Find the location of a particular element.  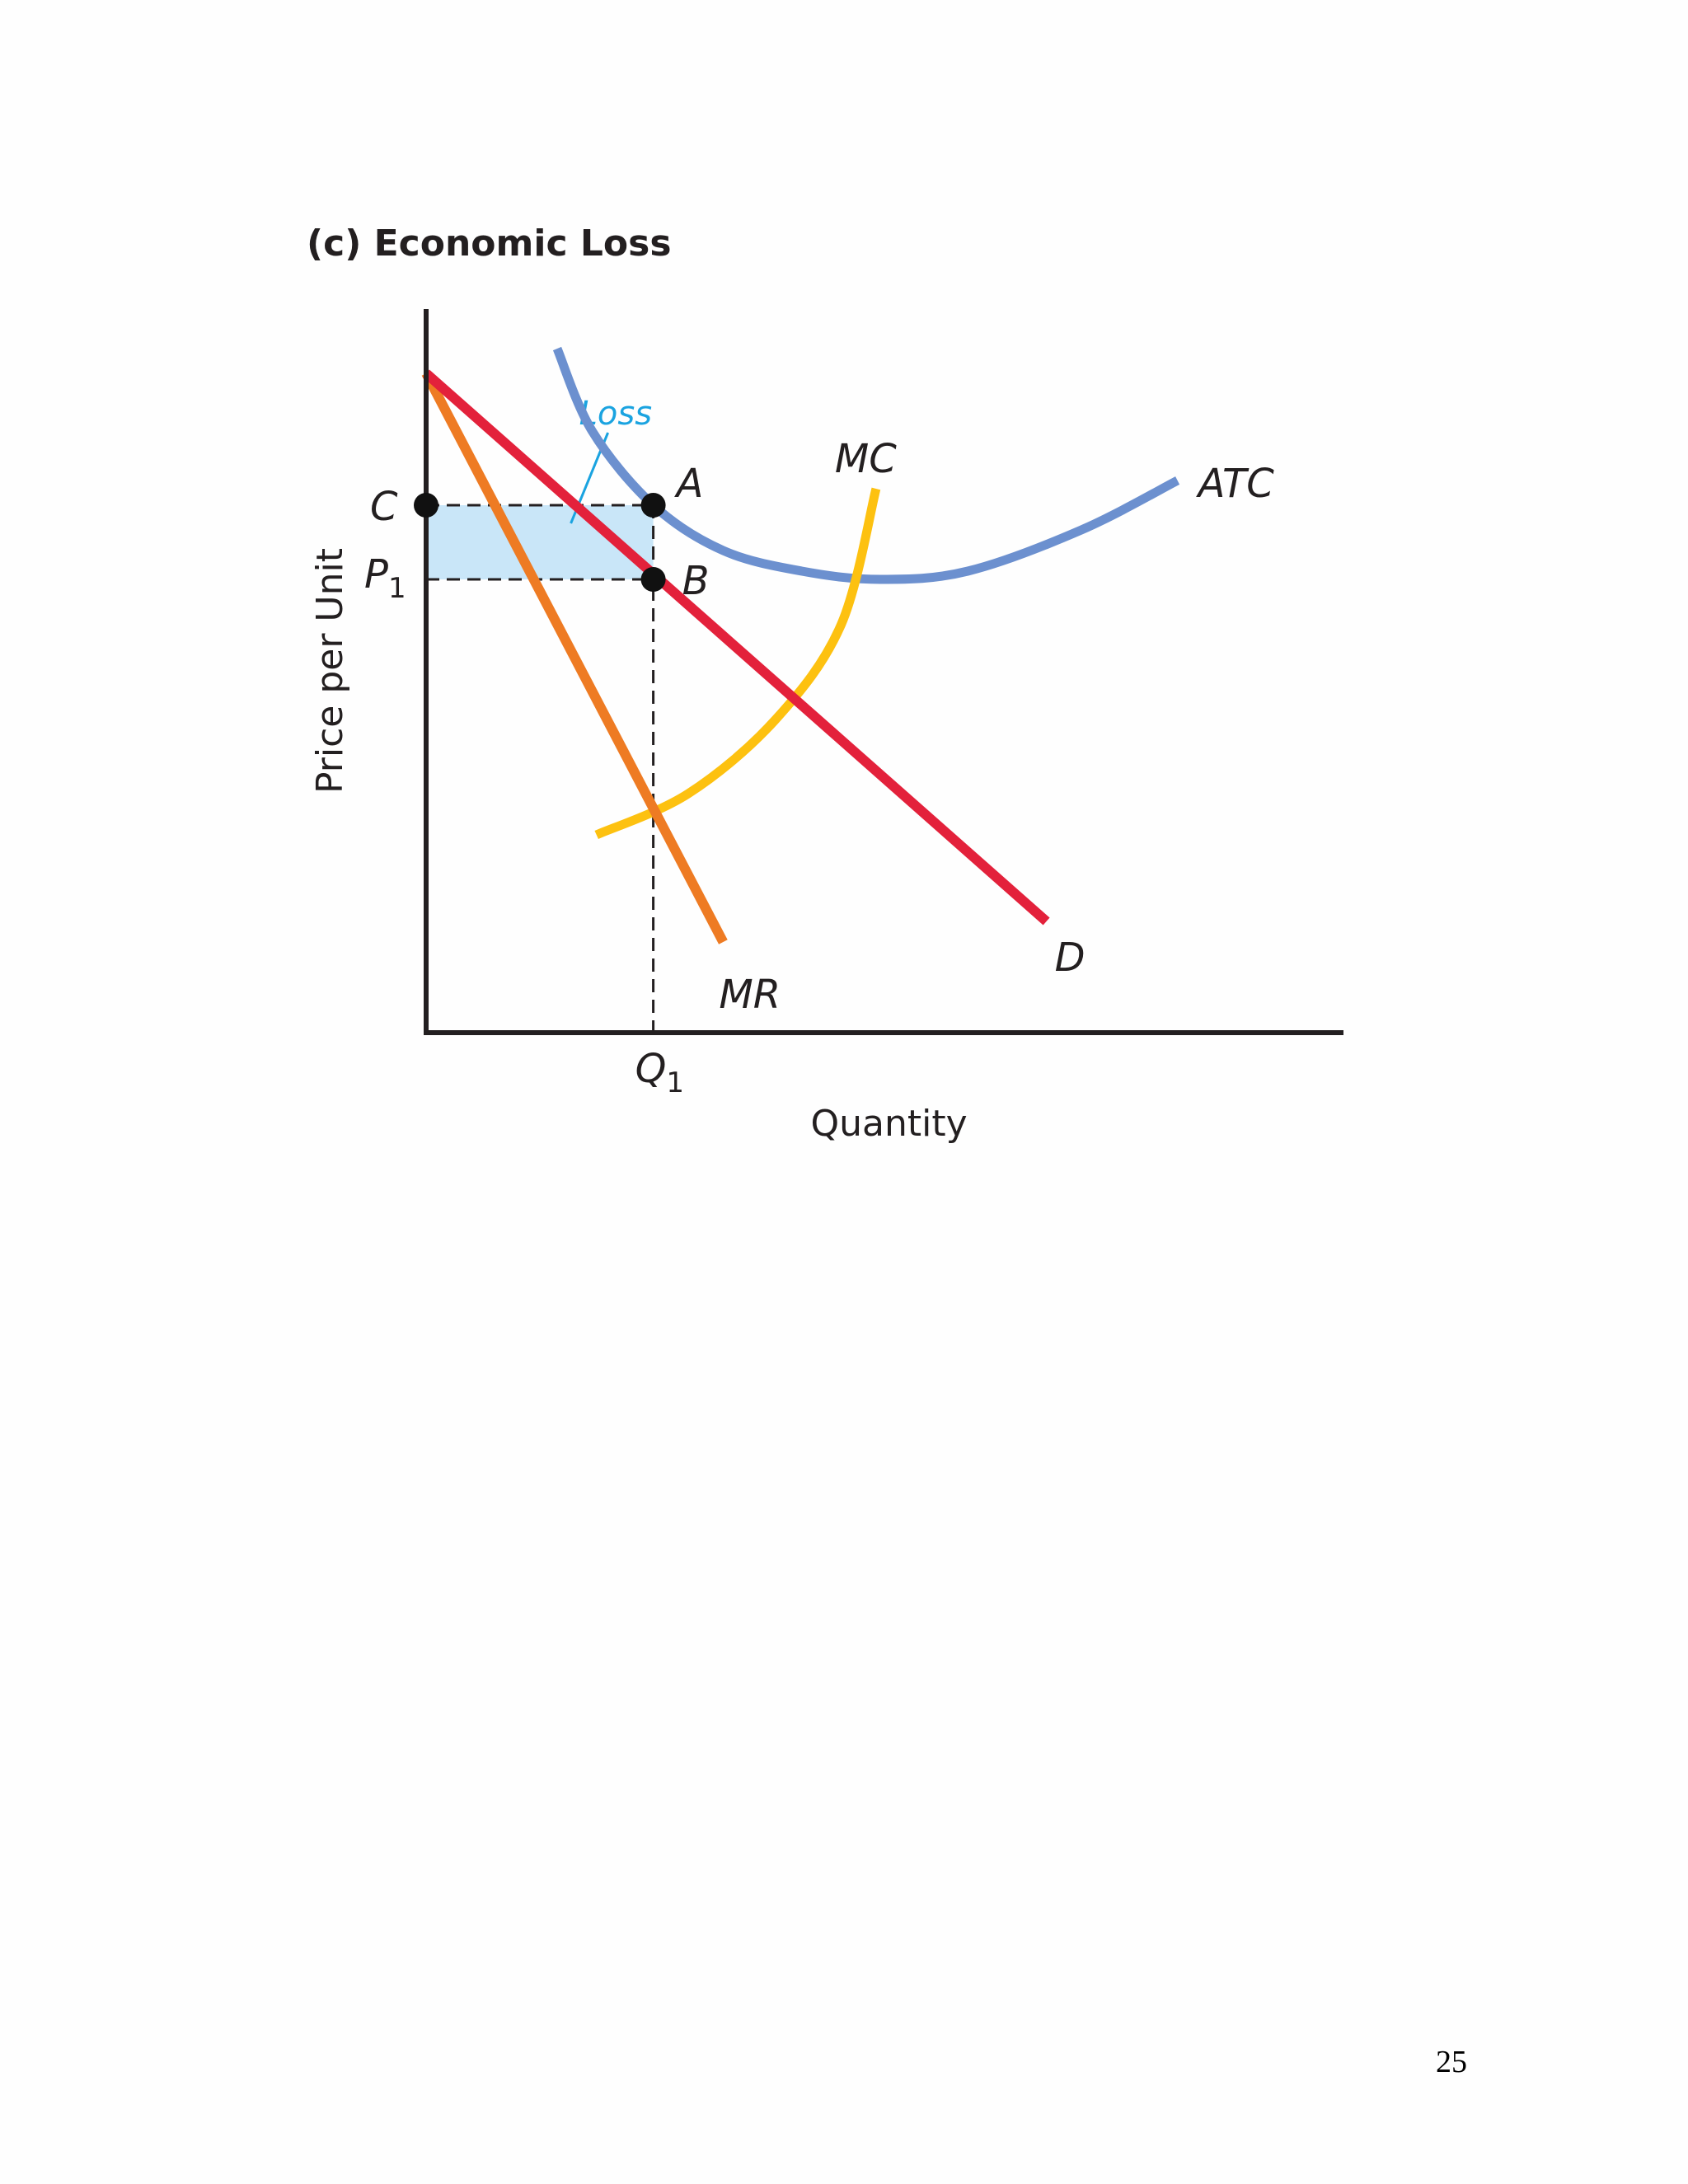

point-c-marker is located at coordinates (426, 505).